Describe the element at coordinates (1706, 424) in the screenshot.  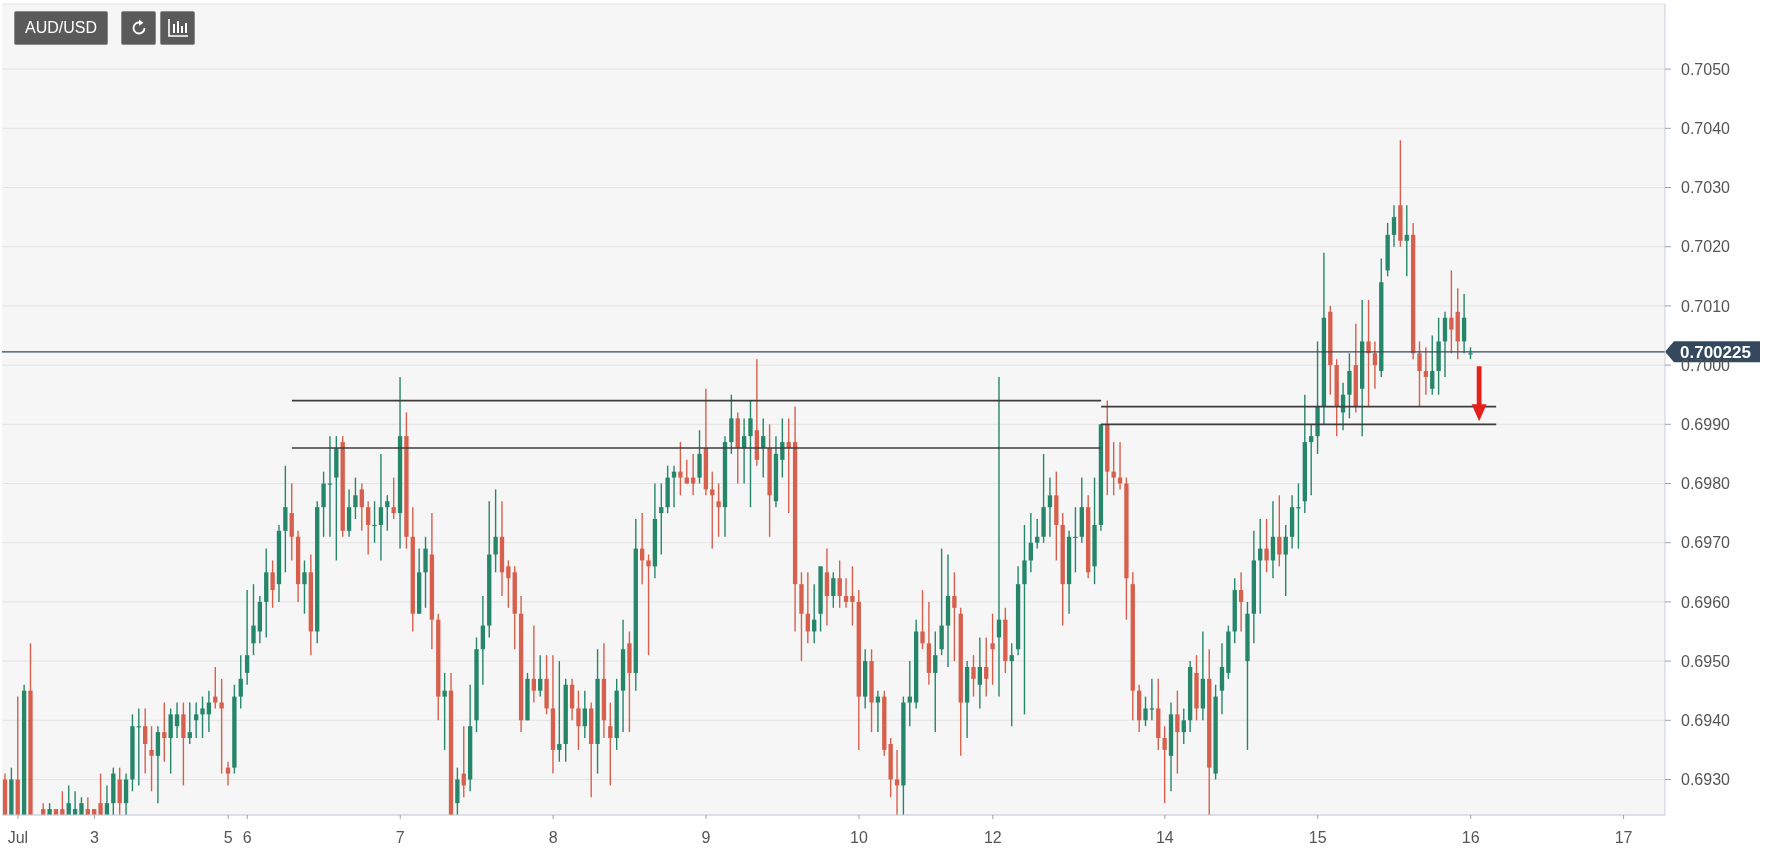
I see `y-tick-label: 0.6990` at that location.